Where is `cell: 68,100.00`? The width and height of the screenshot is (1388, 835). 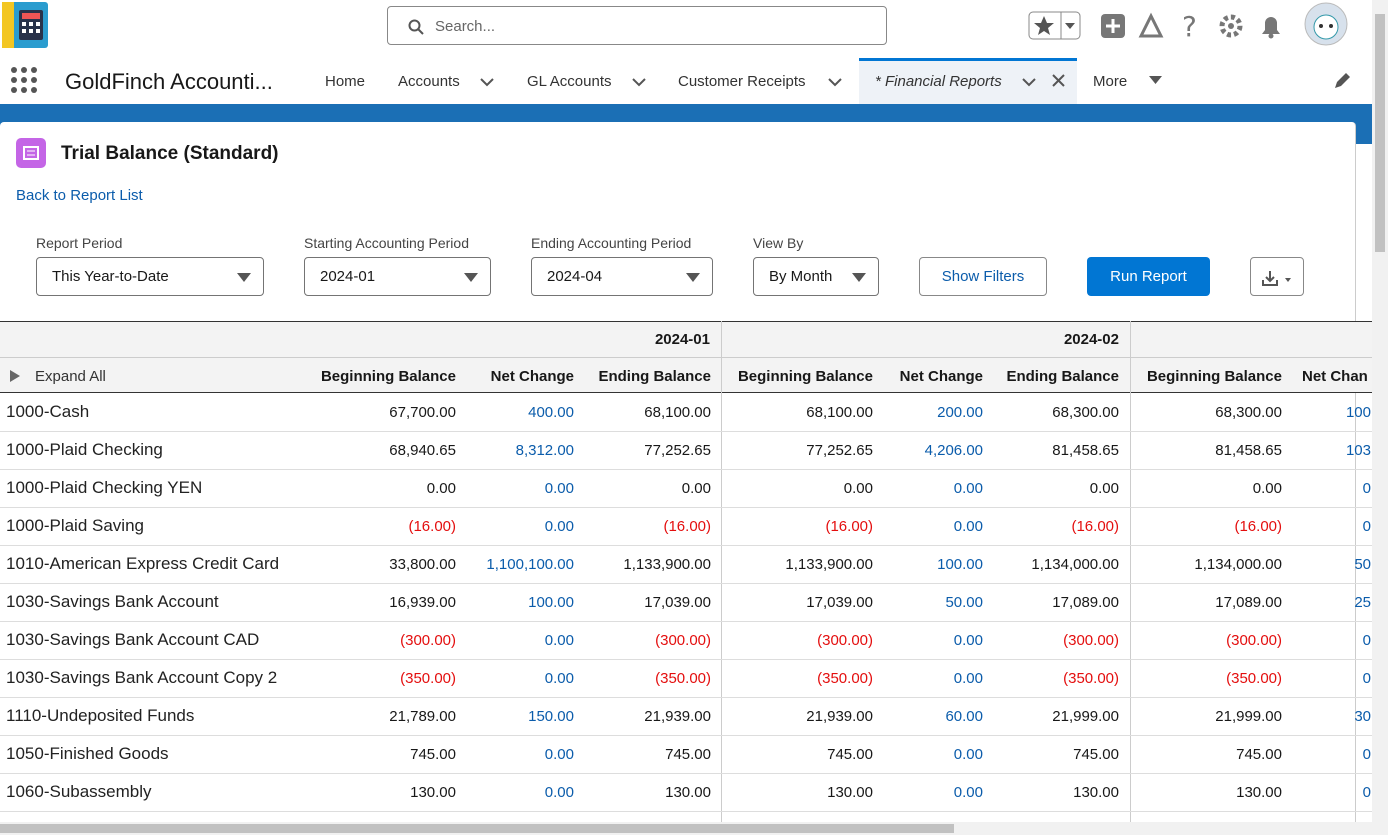 cell: 68,100.00 is located at coordinates (677, 412).